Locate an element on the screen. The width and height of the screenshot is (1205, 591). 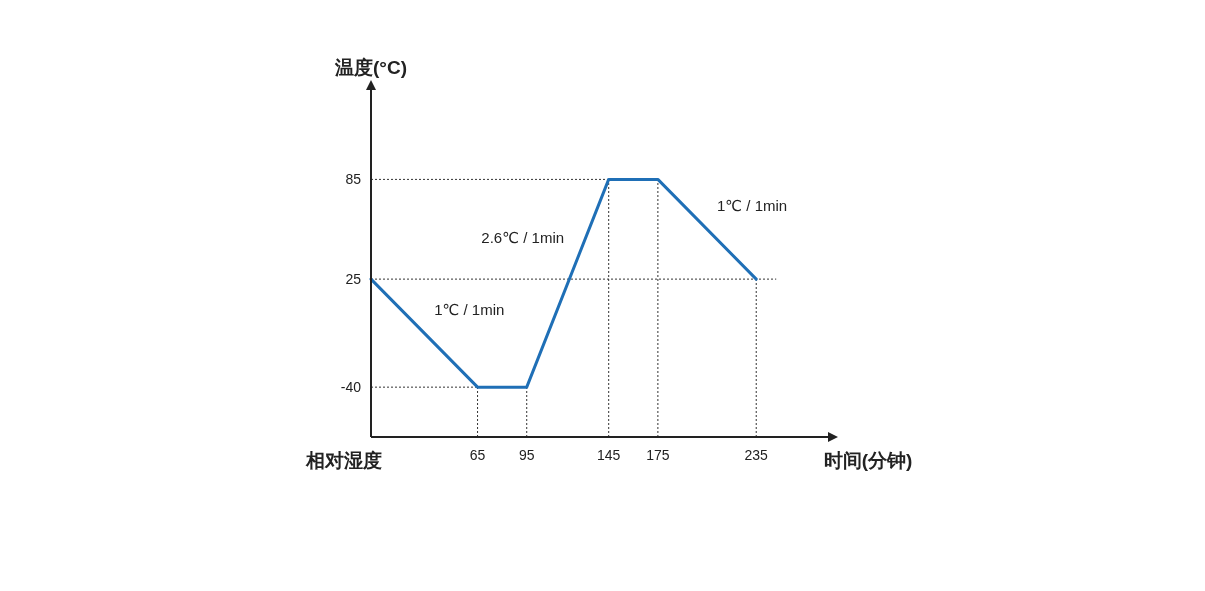
y-tick-label: -40 is located at coordinates (351, 387).